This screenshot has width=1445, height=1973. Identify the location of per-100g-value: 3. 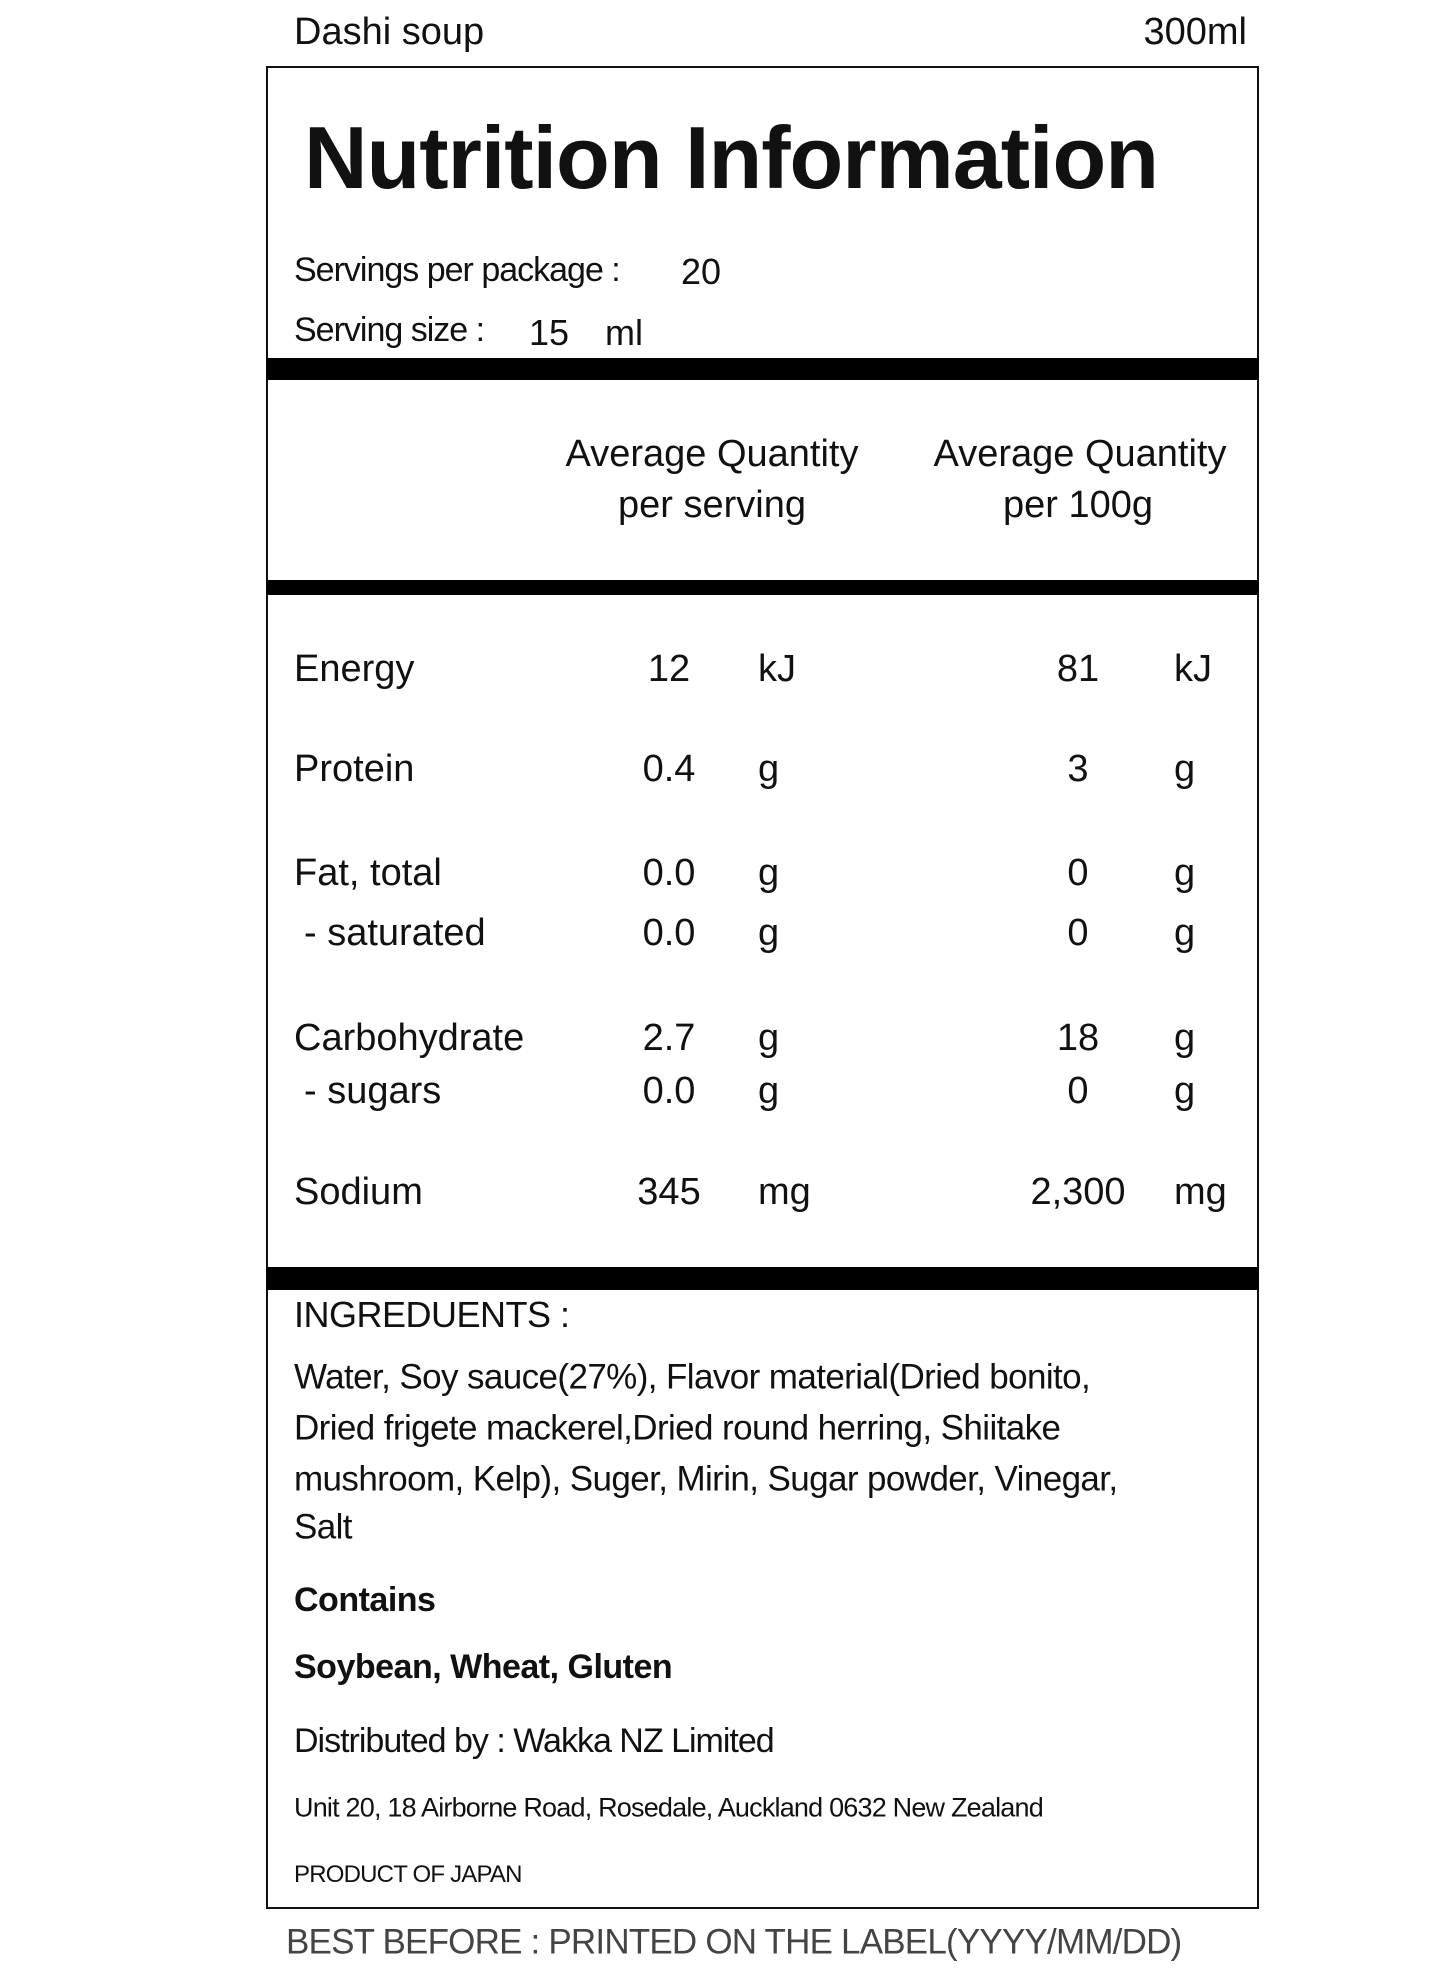
(1078, 769).